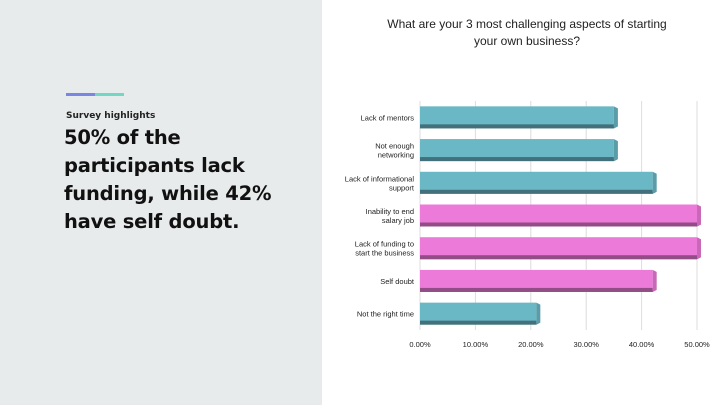  Describe the element at coordinates (697, 344) in the screenshot. I see `x-tick-label: 50.00%` at that location.